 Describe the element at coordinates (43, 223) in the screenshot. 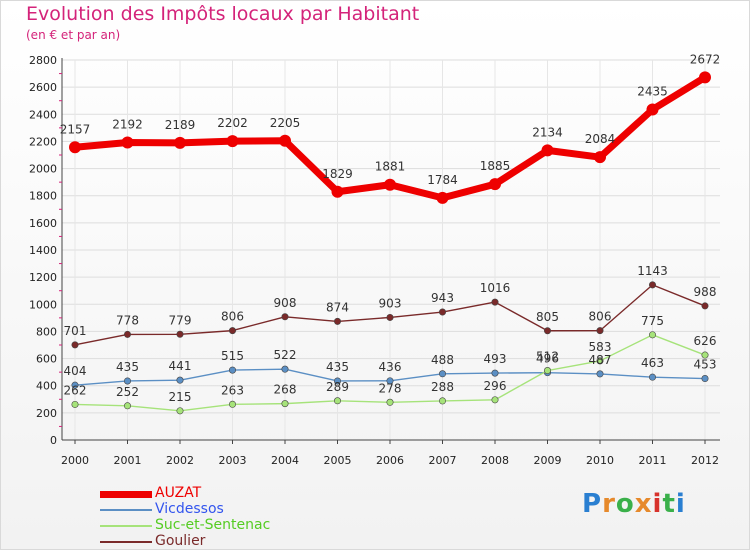

I see `y-tick-label: 1600` at that location.